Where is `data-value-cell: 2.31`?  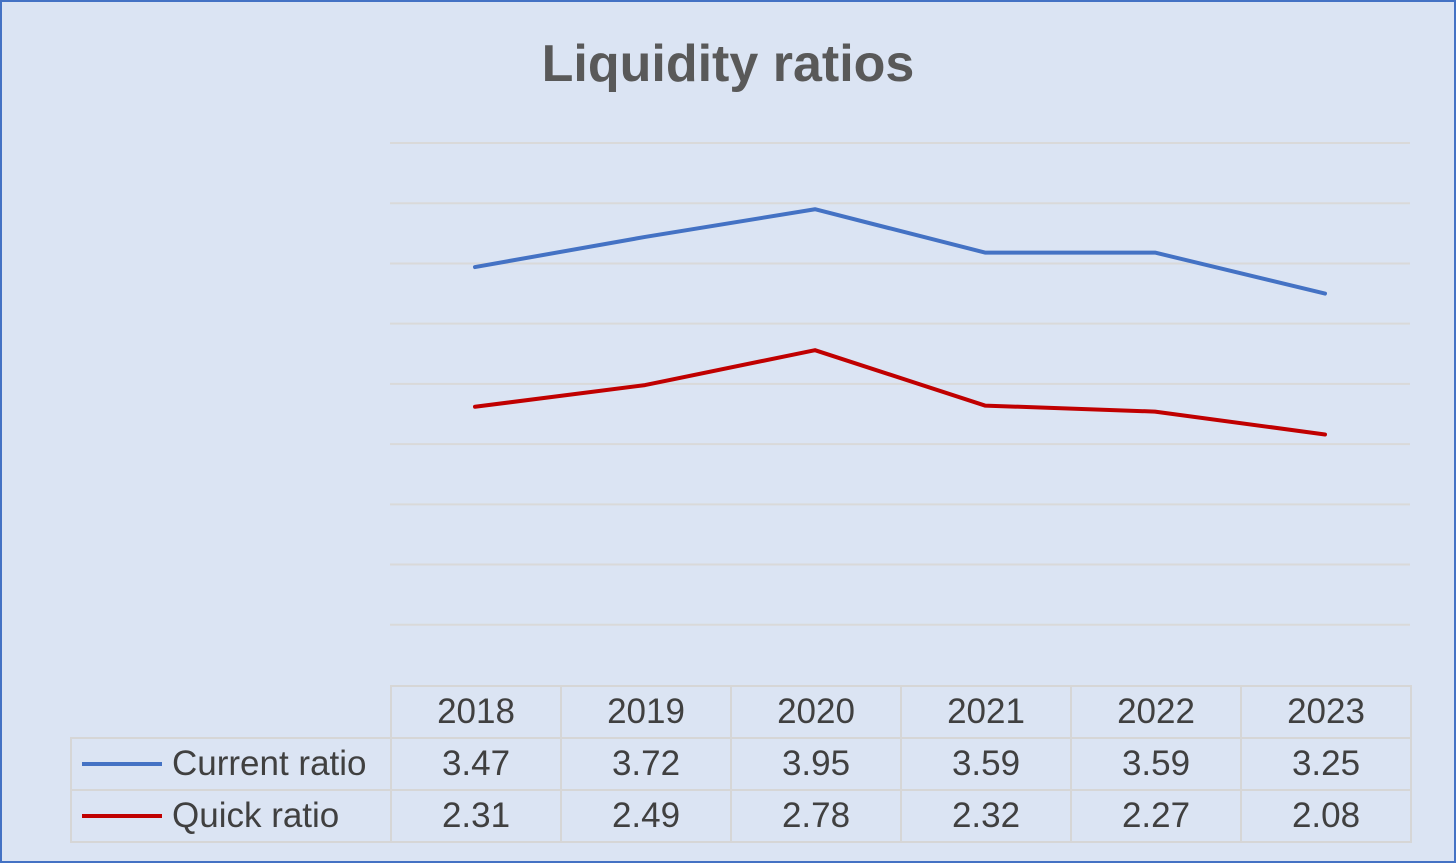 data-value-cell: 2.31 is located at coordinates (476, 816).